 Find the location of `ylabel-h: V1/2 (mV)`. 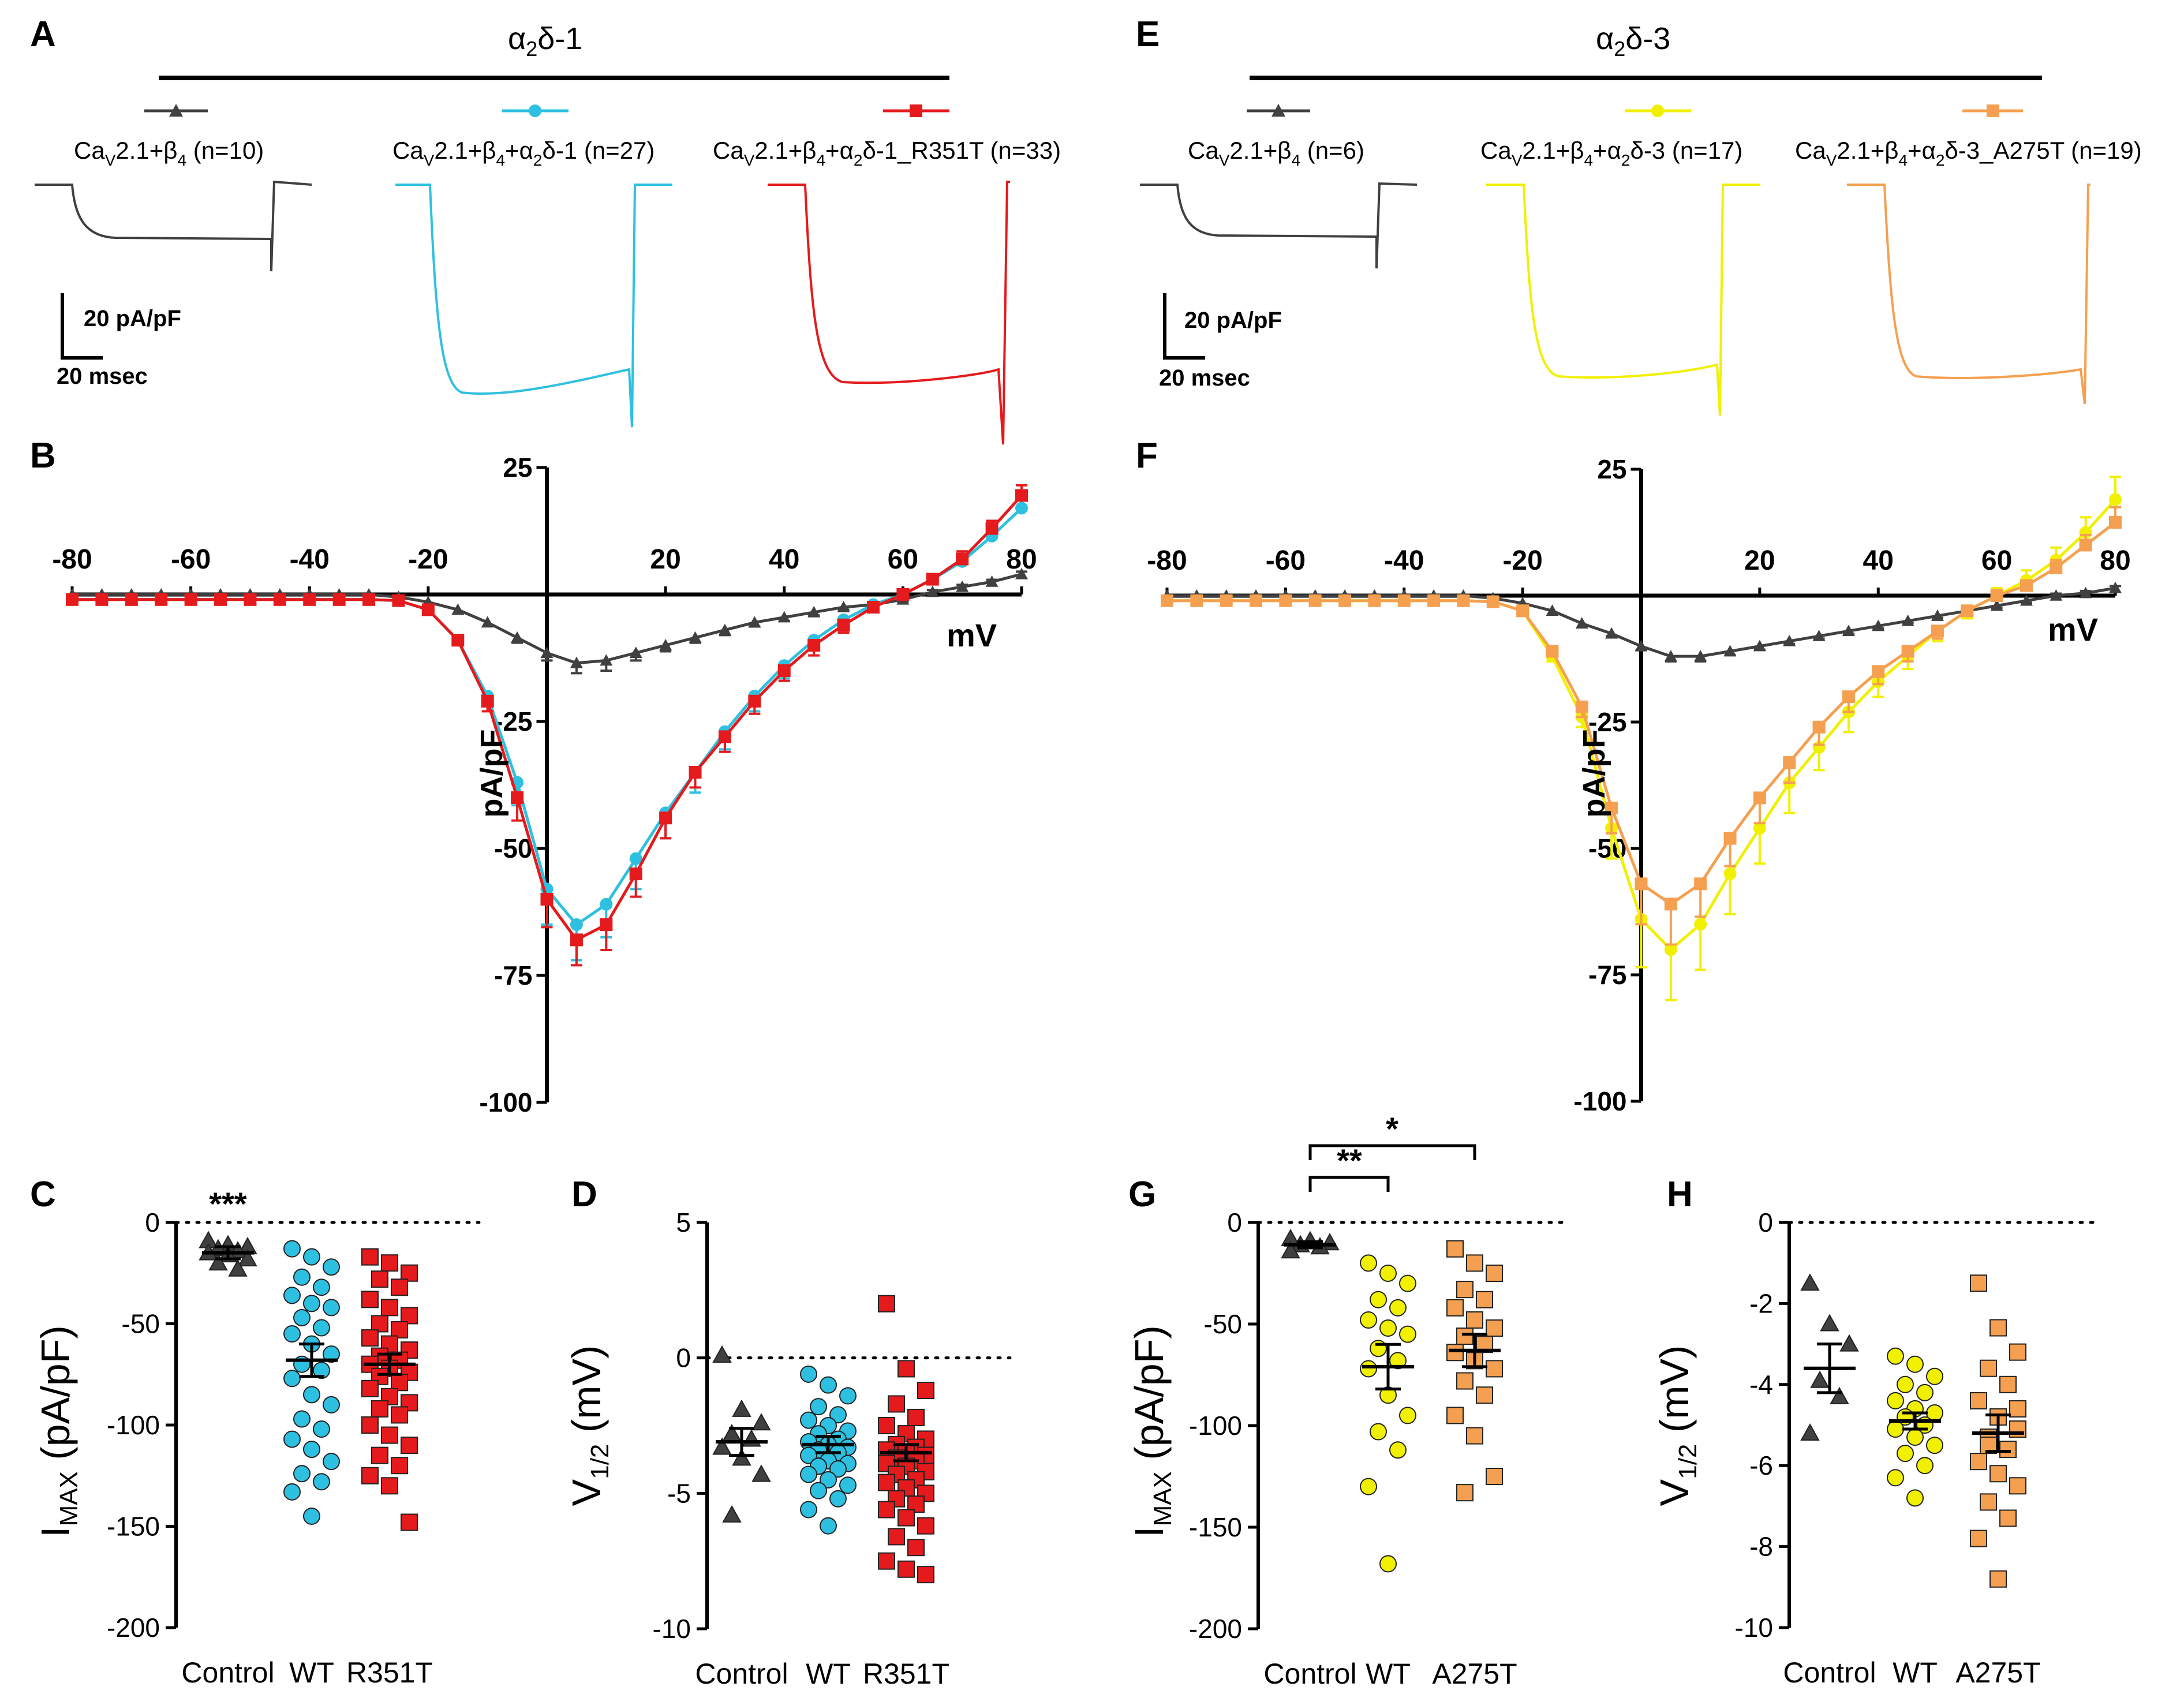

ylabel-h: V1/2 (mV) is located at coordinates (1677, 1425).